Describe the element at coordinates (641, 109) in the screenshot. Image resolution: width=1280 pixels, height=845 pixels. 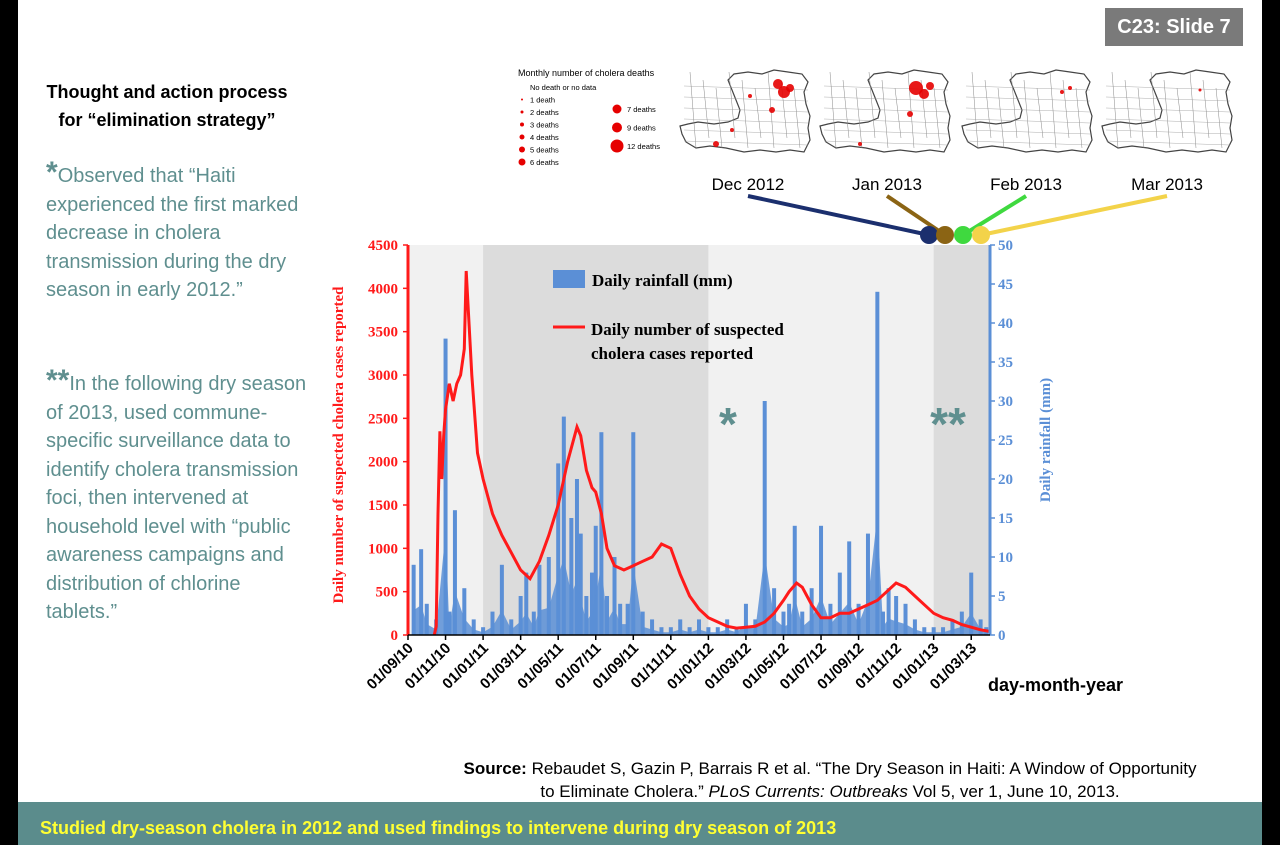
I see `map-legend-item: 7 deaths` at that location.